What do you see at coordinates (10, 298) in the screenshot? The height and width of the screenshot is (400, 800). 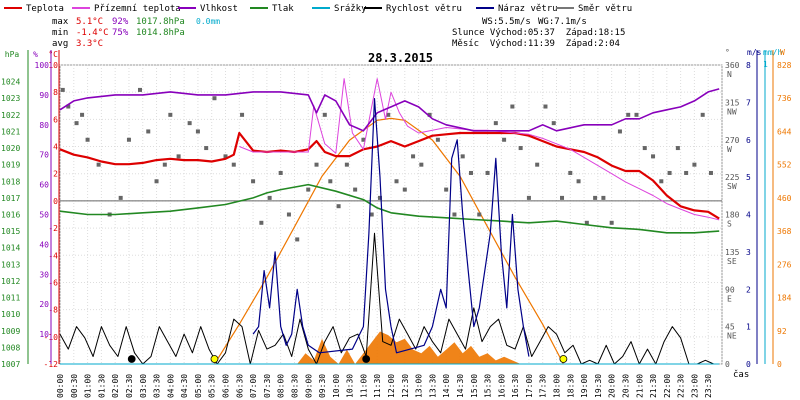 I see `tick-label-hPa: 1011` at bounding box center [10, 298].